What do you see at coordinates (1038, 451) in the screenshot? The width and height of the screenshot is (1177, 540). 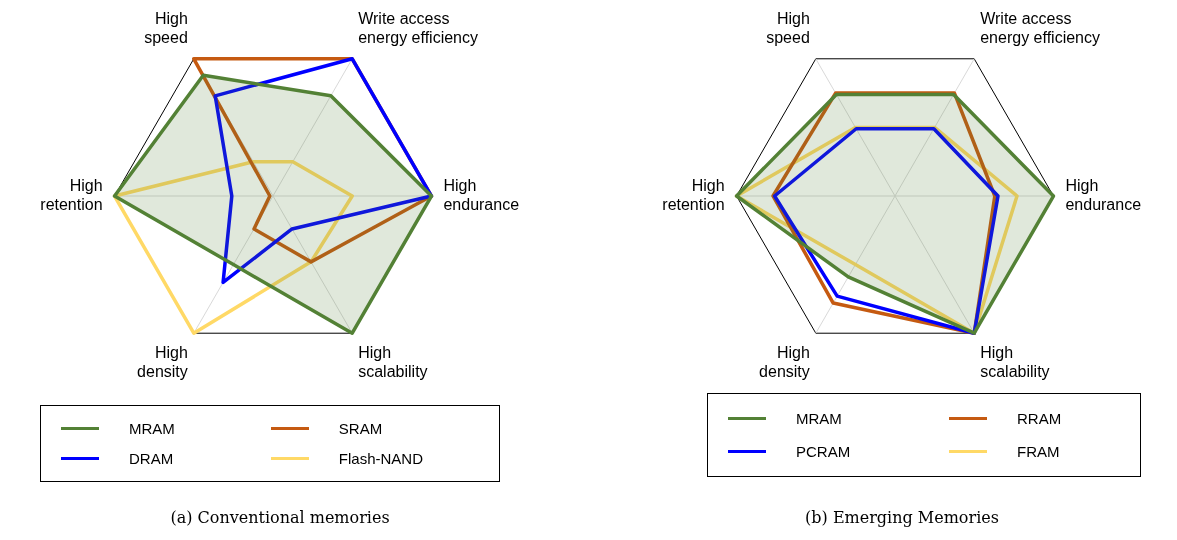 I see `legend-label: FRAM` at bounding box center [1038, 451].